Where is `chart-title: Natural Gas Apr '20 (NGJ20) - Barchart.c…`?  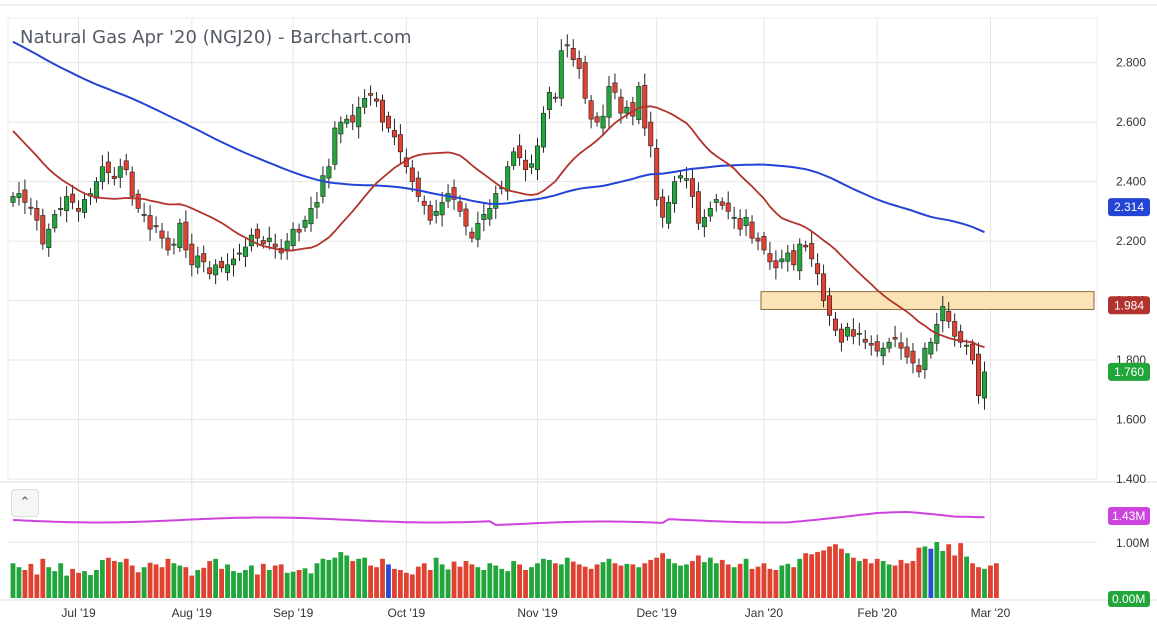 chart-title: Natural Gas Apr '20 (NGJ20) - Barchart.c… is located at coordinates (216, 37).